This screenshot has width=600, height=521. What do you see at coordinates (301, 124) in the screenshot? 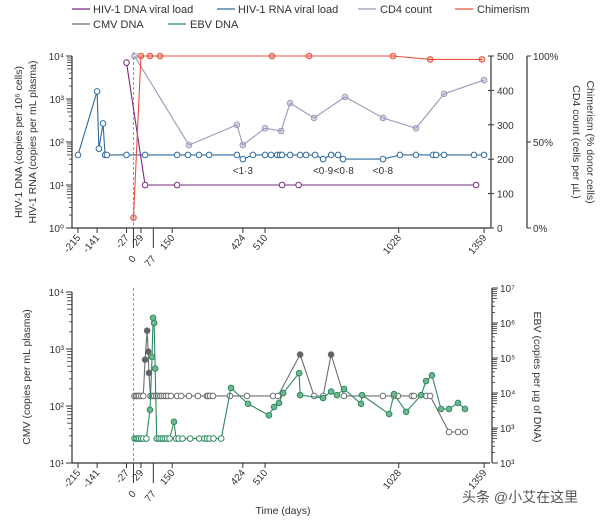
I see `hiv-dna-line` at bounding box center [301, 124].